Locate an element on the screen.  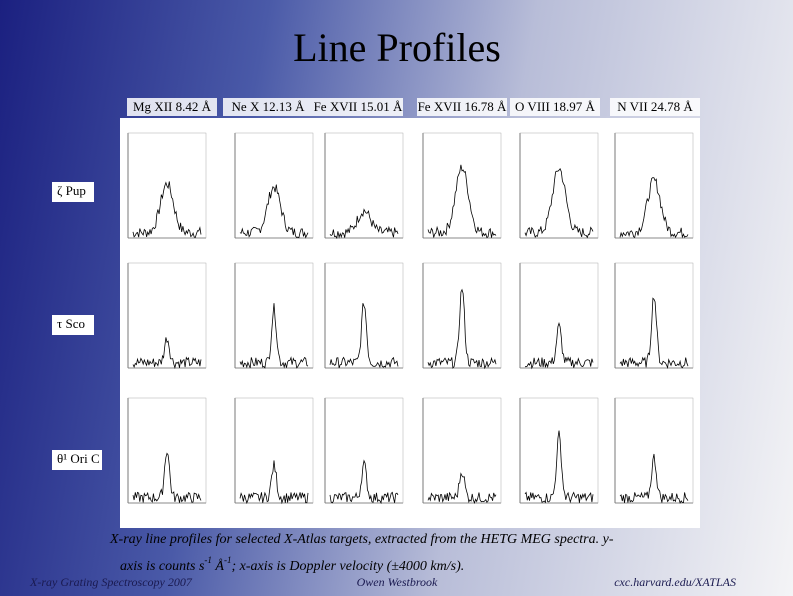
row-label: ζ Pup is located at coordinates (71, 190).